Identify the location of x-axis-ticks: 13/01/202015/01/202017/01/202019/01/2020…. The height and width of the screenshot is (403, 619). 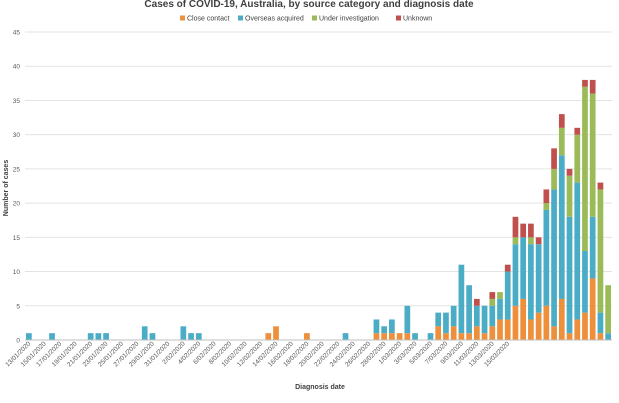
(257, 354).